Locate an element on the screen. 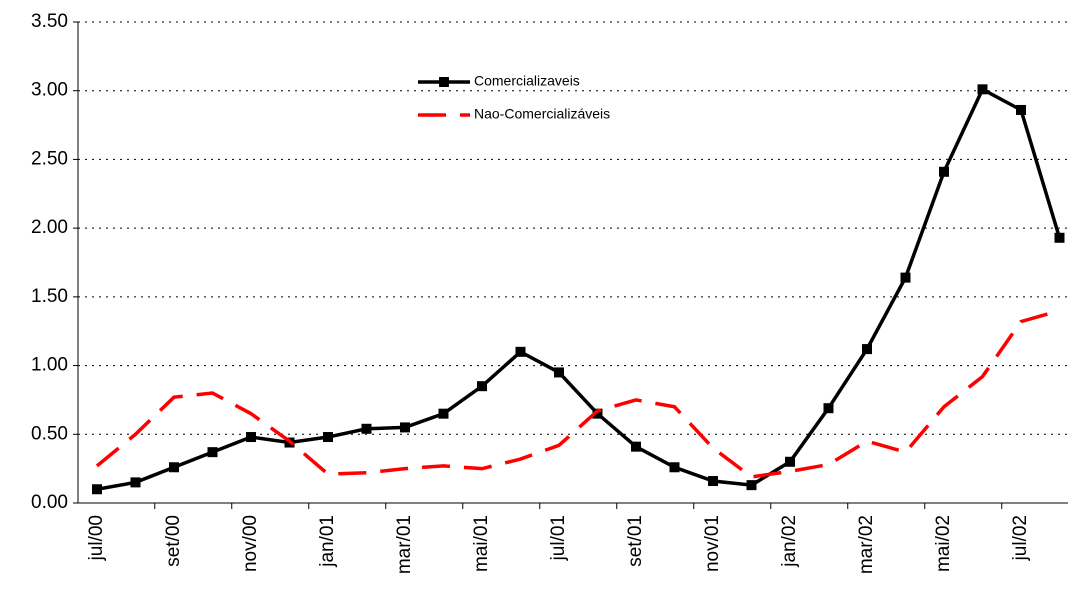  legend-label: Nao-Comercializáveis is located at coordinates (542, 114).